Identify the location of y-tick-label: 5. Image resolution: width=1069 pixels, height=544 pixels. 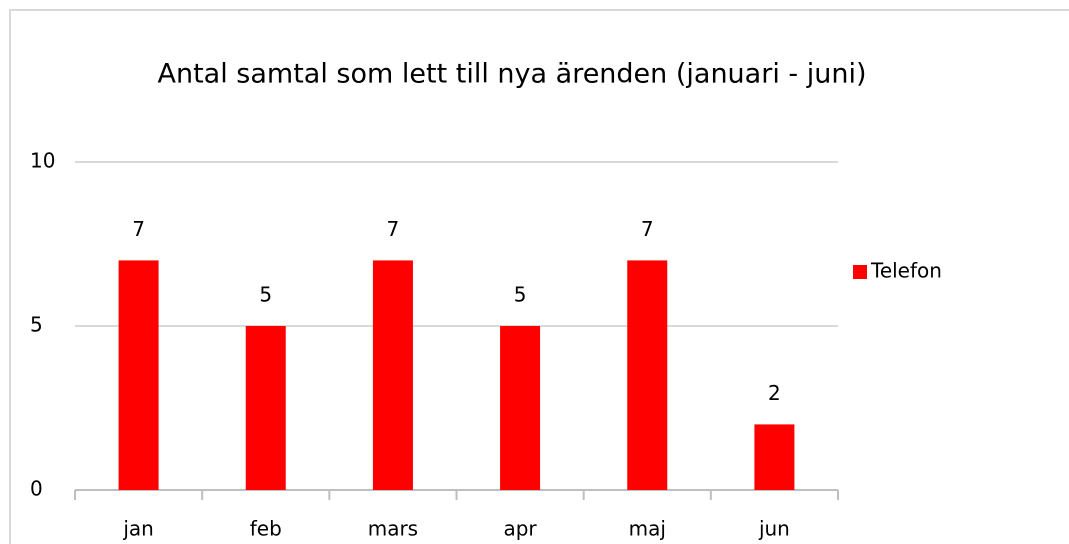
(36, 325).